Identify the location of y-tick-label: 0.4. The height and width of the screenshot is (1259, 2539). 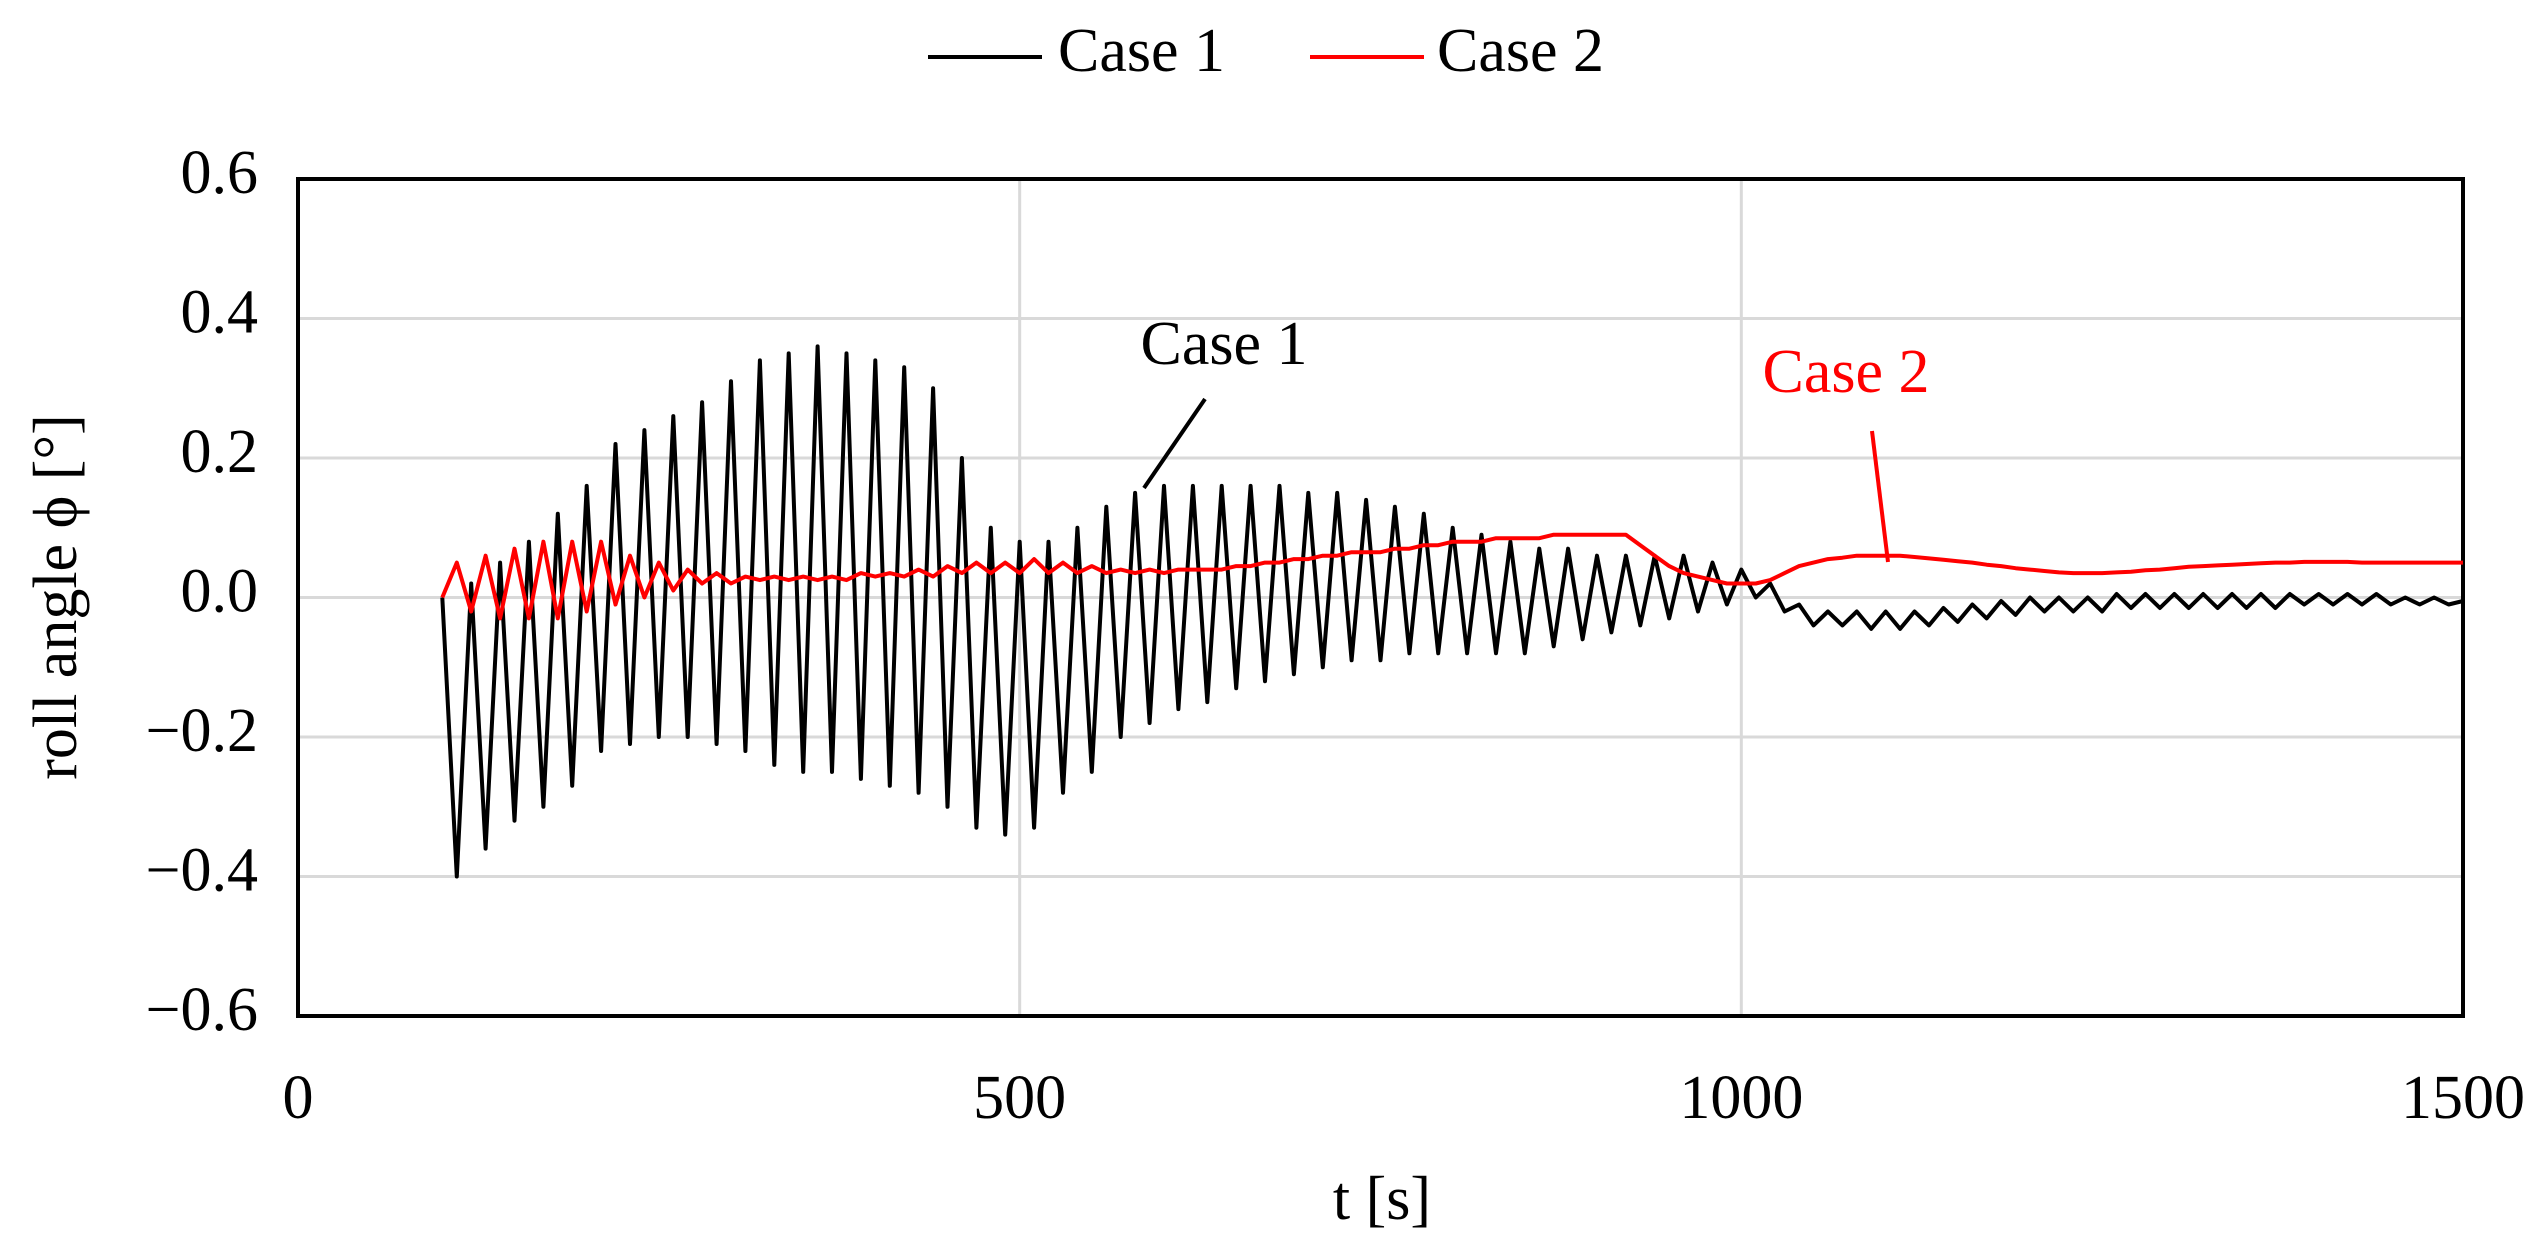
(220, 313).